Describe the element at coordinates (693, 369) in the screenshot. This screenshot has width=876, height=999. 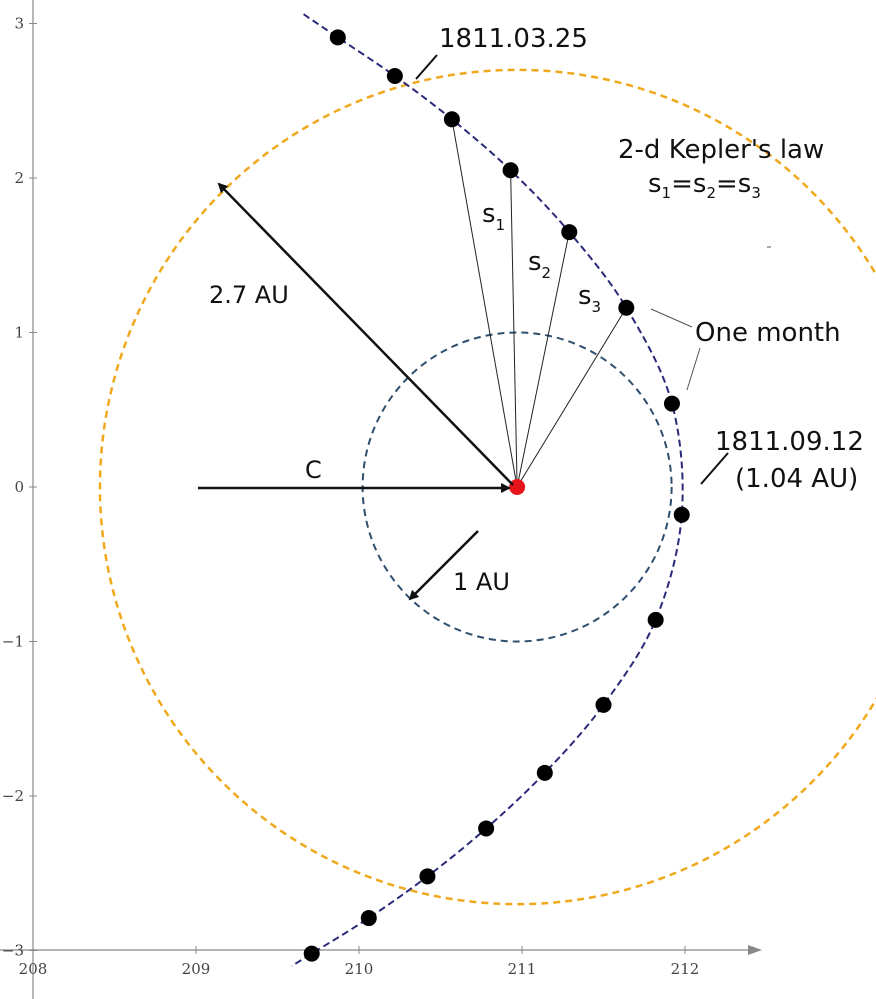
I see `pointer-one-month-b` at that location.